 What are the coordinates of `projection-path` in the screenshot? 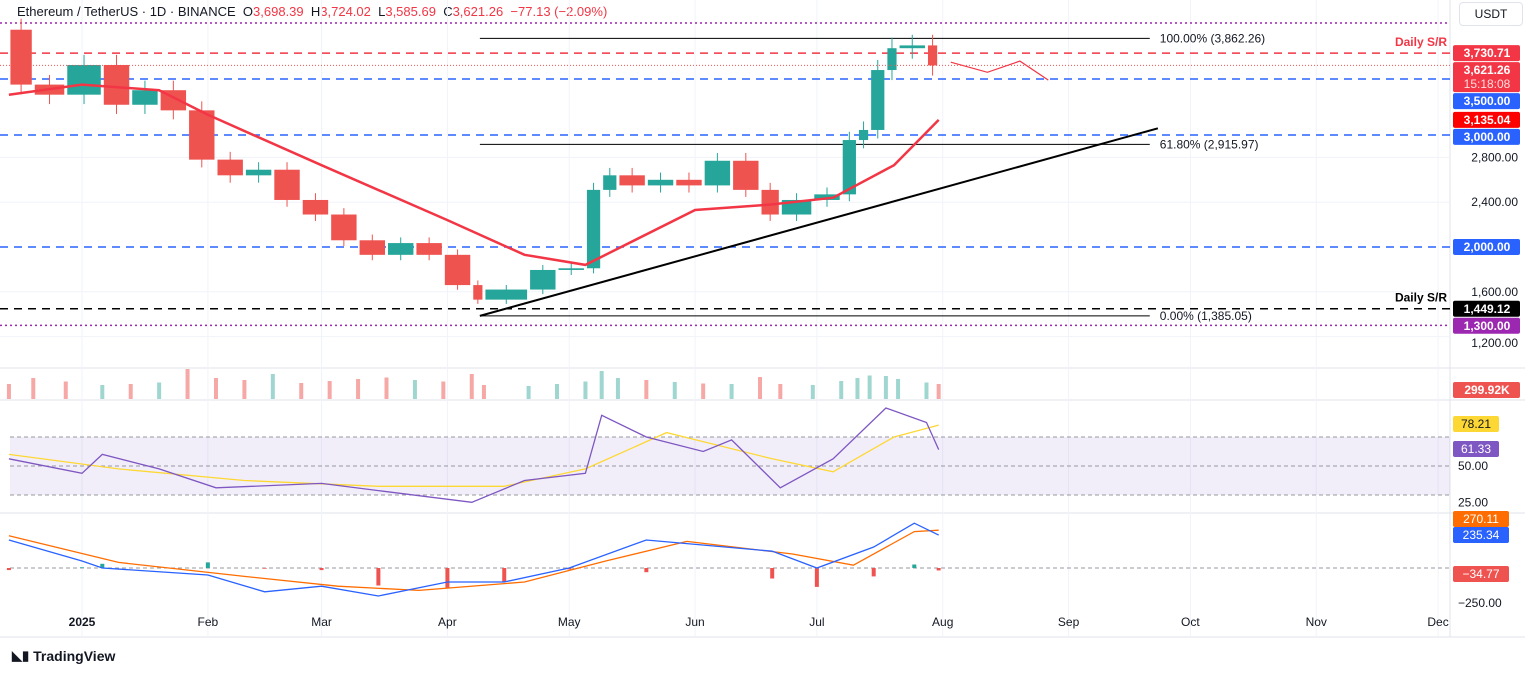 It's located at (999, 70).